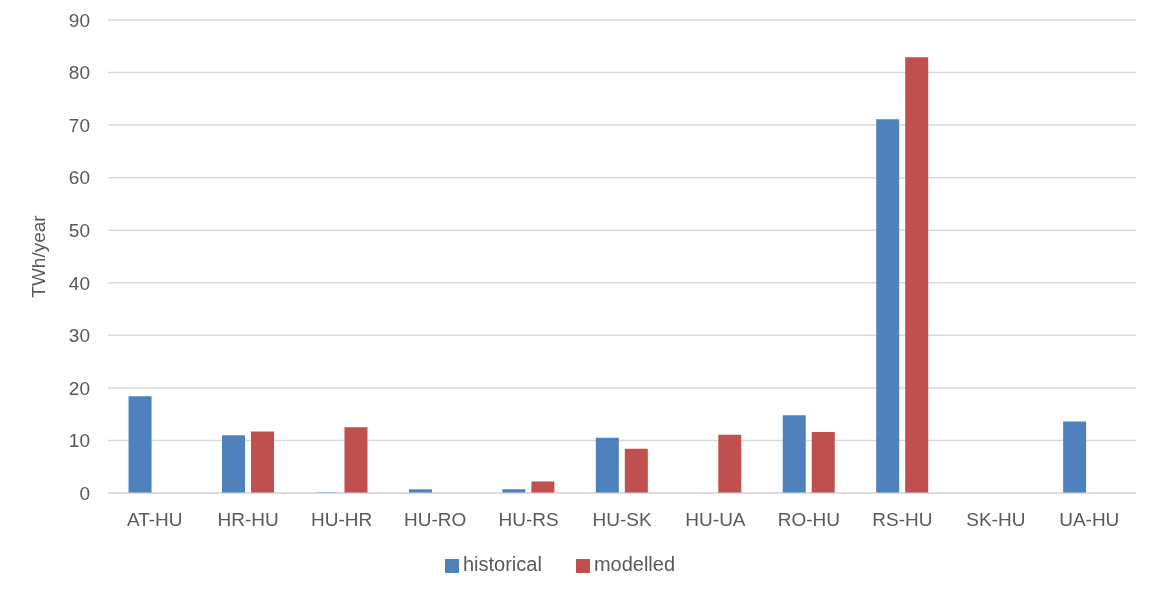 This screenshot has height=594, width=1152. What do you see at coordinates (1089, 520) in the screenshot?
I see `x-tick-label: UA-HU` at bounding box center [1089, 520].